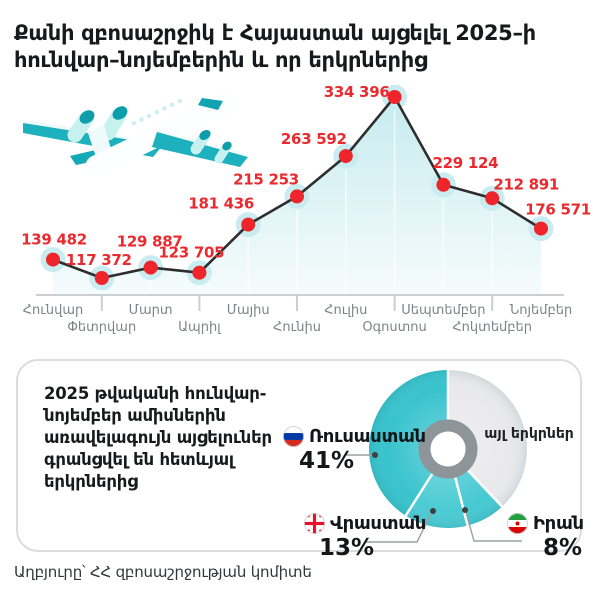 Image resolution: width=600 pixels, height=601 pixels. Describe the element at coordinates (558, 523) in the screenshot. I see `country-label-iran: Իրան` at that location.